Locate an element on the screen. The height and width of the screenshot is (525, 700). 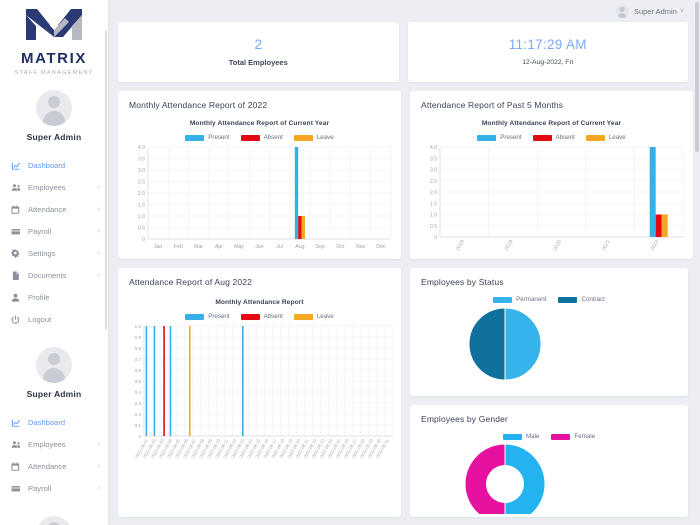
page-scrollbar is located at coordinates (697, 262).